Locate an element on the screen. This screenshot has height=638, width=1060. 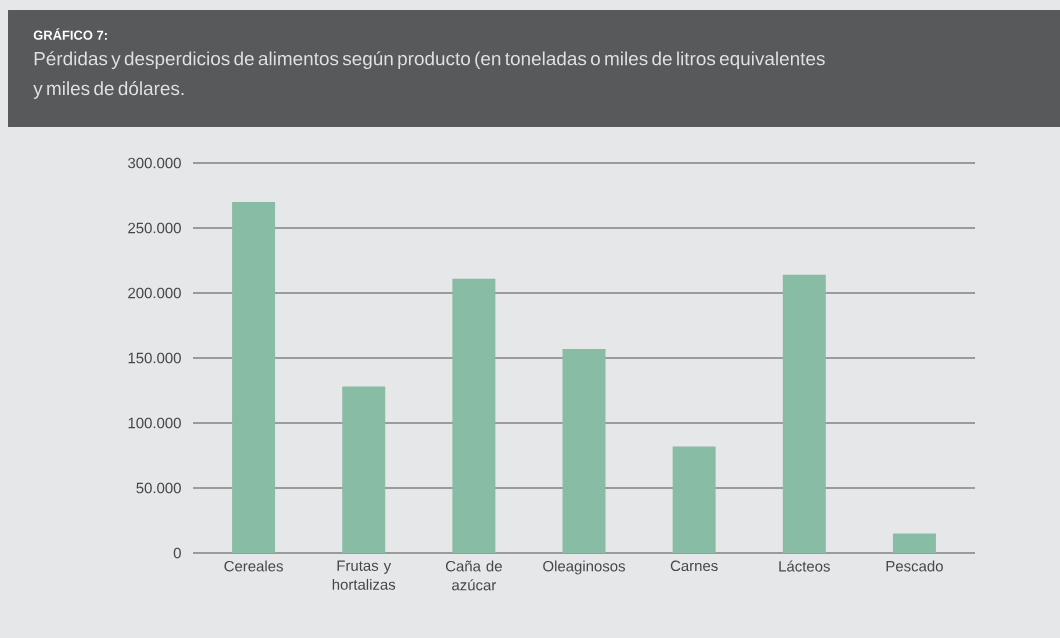
y-tick-label: 0 is located at coordinates (177, 553).